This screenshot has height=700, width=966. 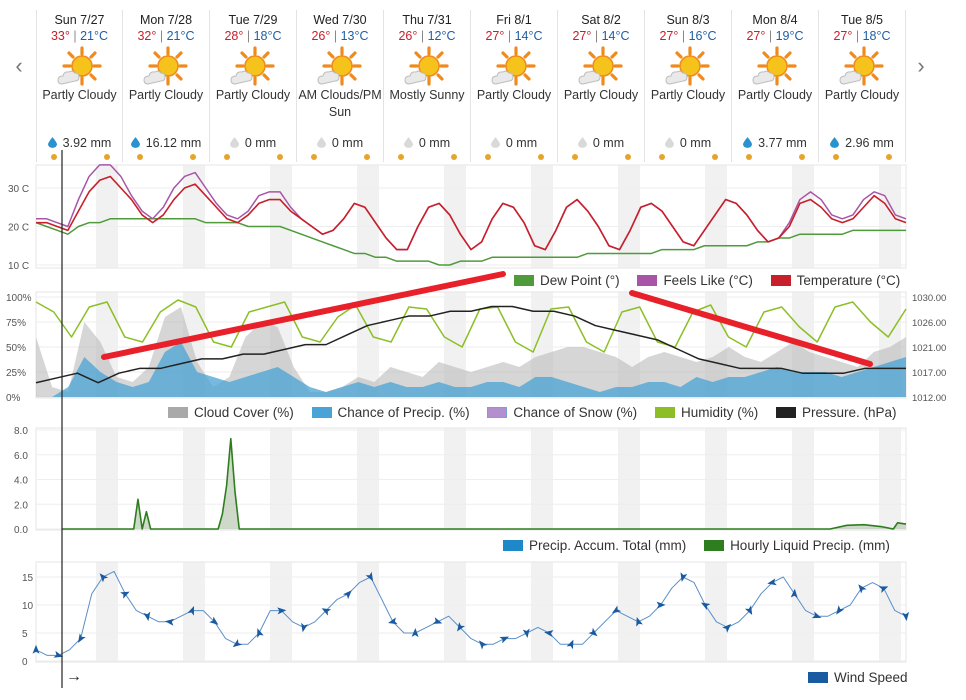 What do you see at coordinates (688, 86) in the screenshot?
I see `day-column: Sun 8/3 27° | 16°C Partly Cloudy 0 mm` at bounding box center [688, 86].